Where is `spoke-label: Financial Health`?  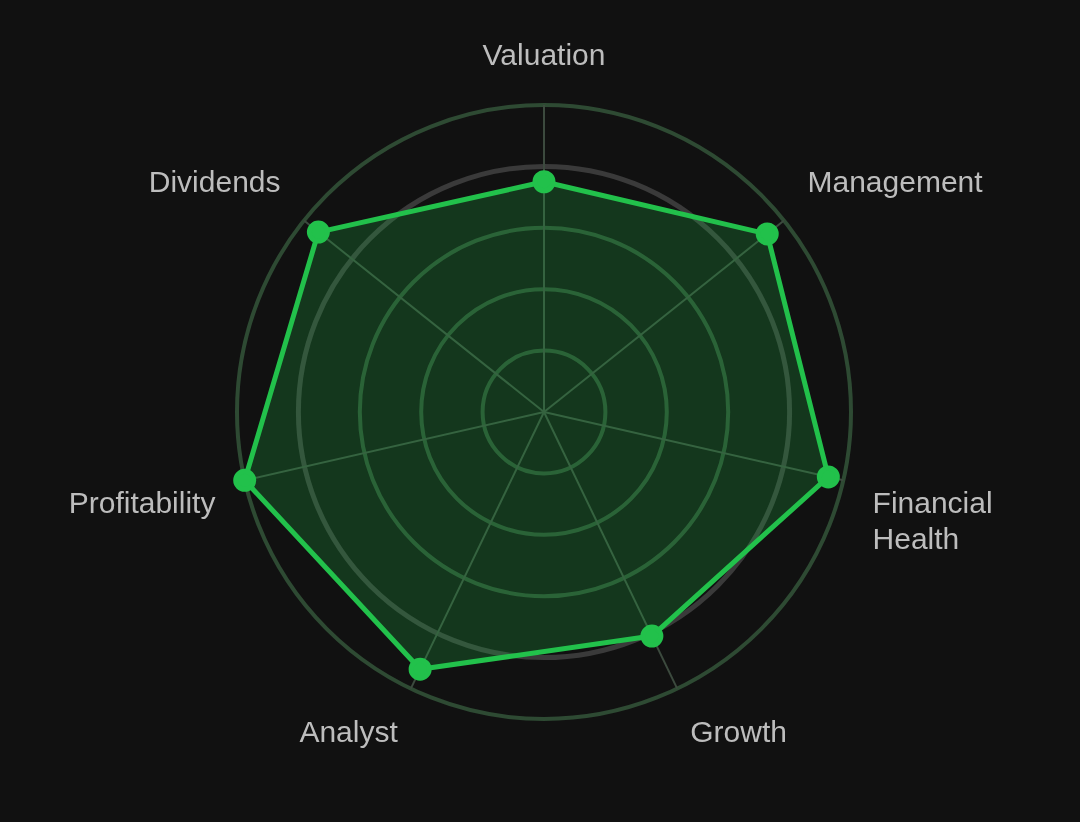
spoke-label: Financial Health is located at coordinates (932, 521).